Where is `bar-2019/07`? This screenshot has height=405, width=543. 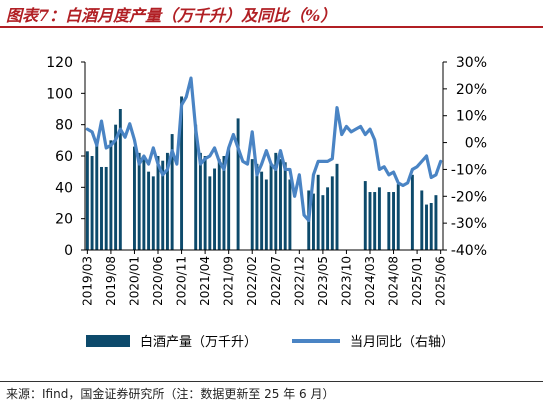
bar-2019/07 is located at coordinates (106, 208).